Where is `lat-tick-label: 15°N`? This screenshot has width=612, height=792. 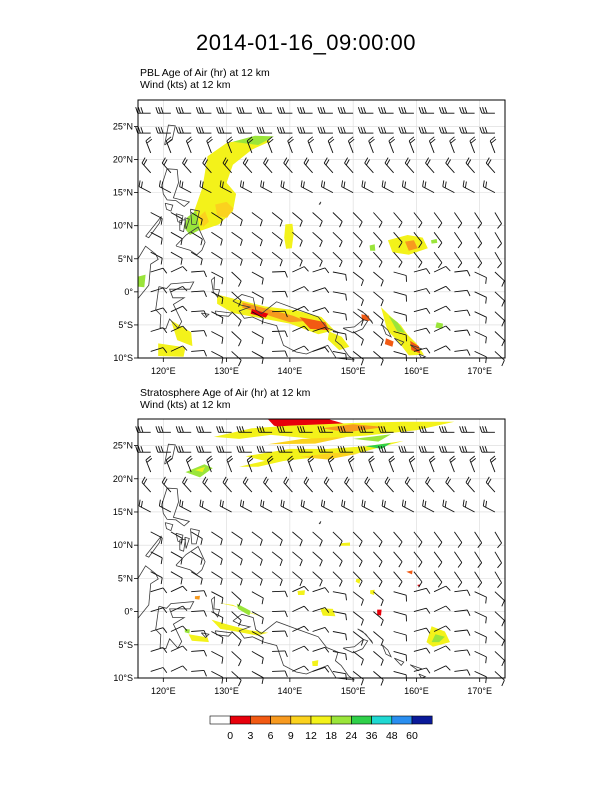 lat-tick-label: 15°N is located at coordinates (123, 193).